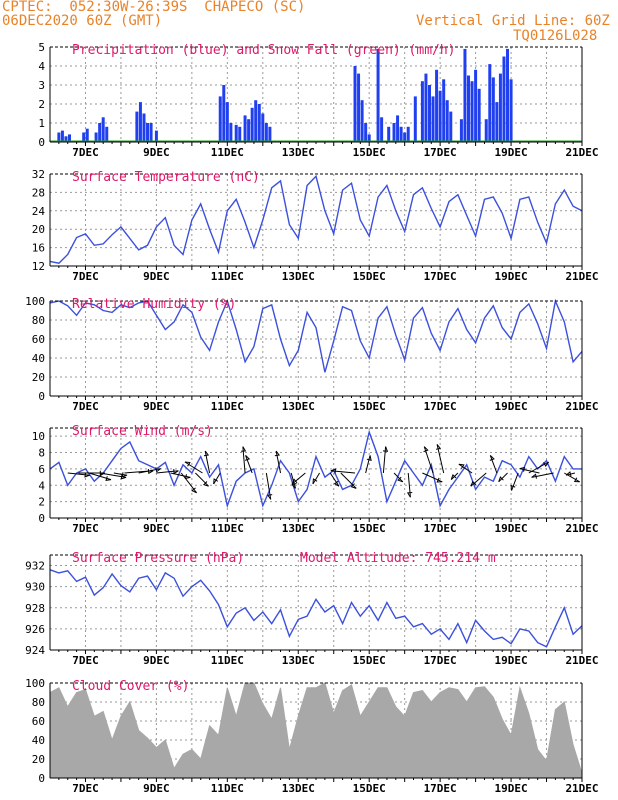 The height and width of the screenshot is (800, 618). What do you see at coordinates (38, 358) in the screenshot?
I see `y-tick-label: 40` at bounding box center [38, 358].